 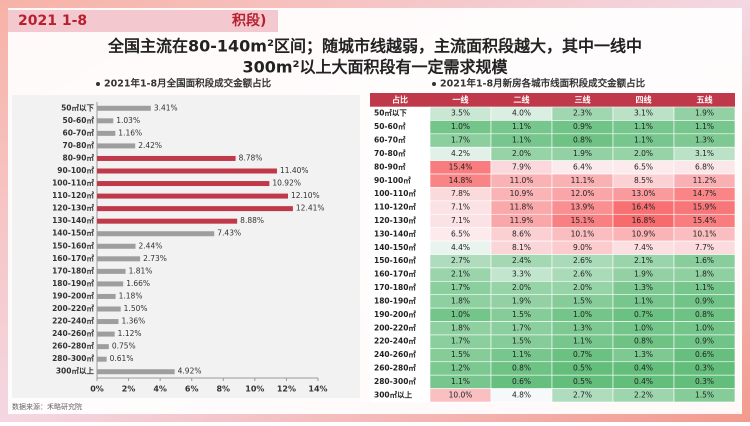 I want to click on x-tick-label: 10%, so click(x=254, y=389).